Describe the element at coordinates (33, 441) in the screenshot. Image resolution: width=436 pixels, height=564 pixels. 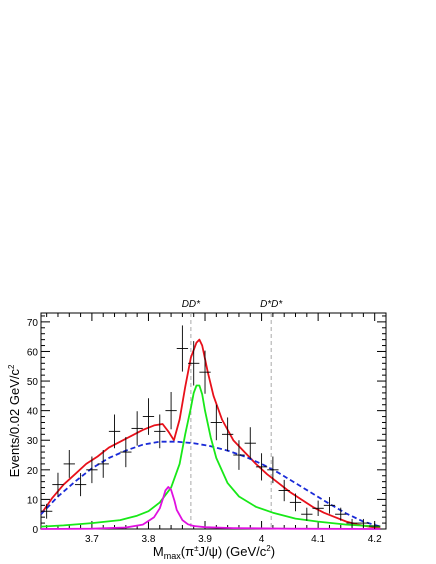
I see `y-tick-label: 30` at that location.